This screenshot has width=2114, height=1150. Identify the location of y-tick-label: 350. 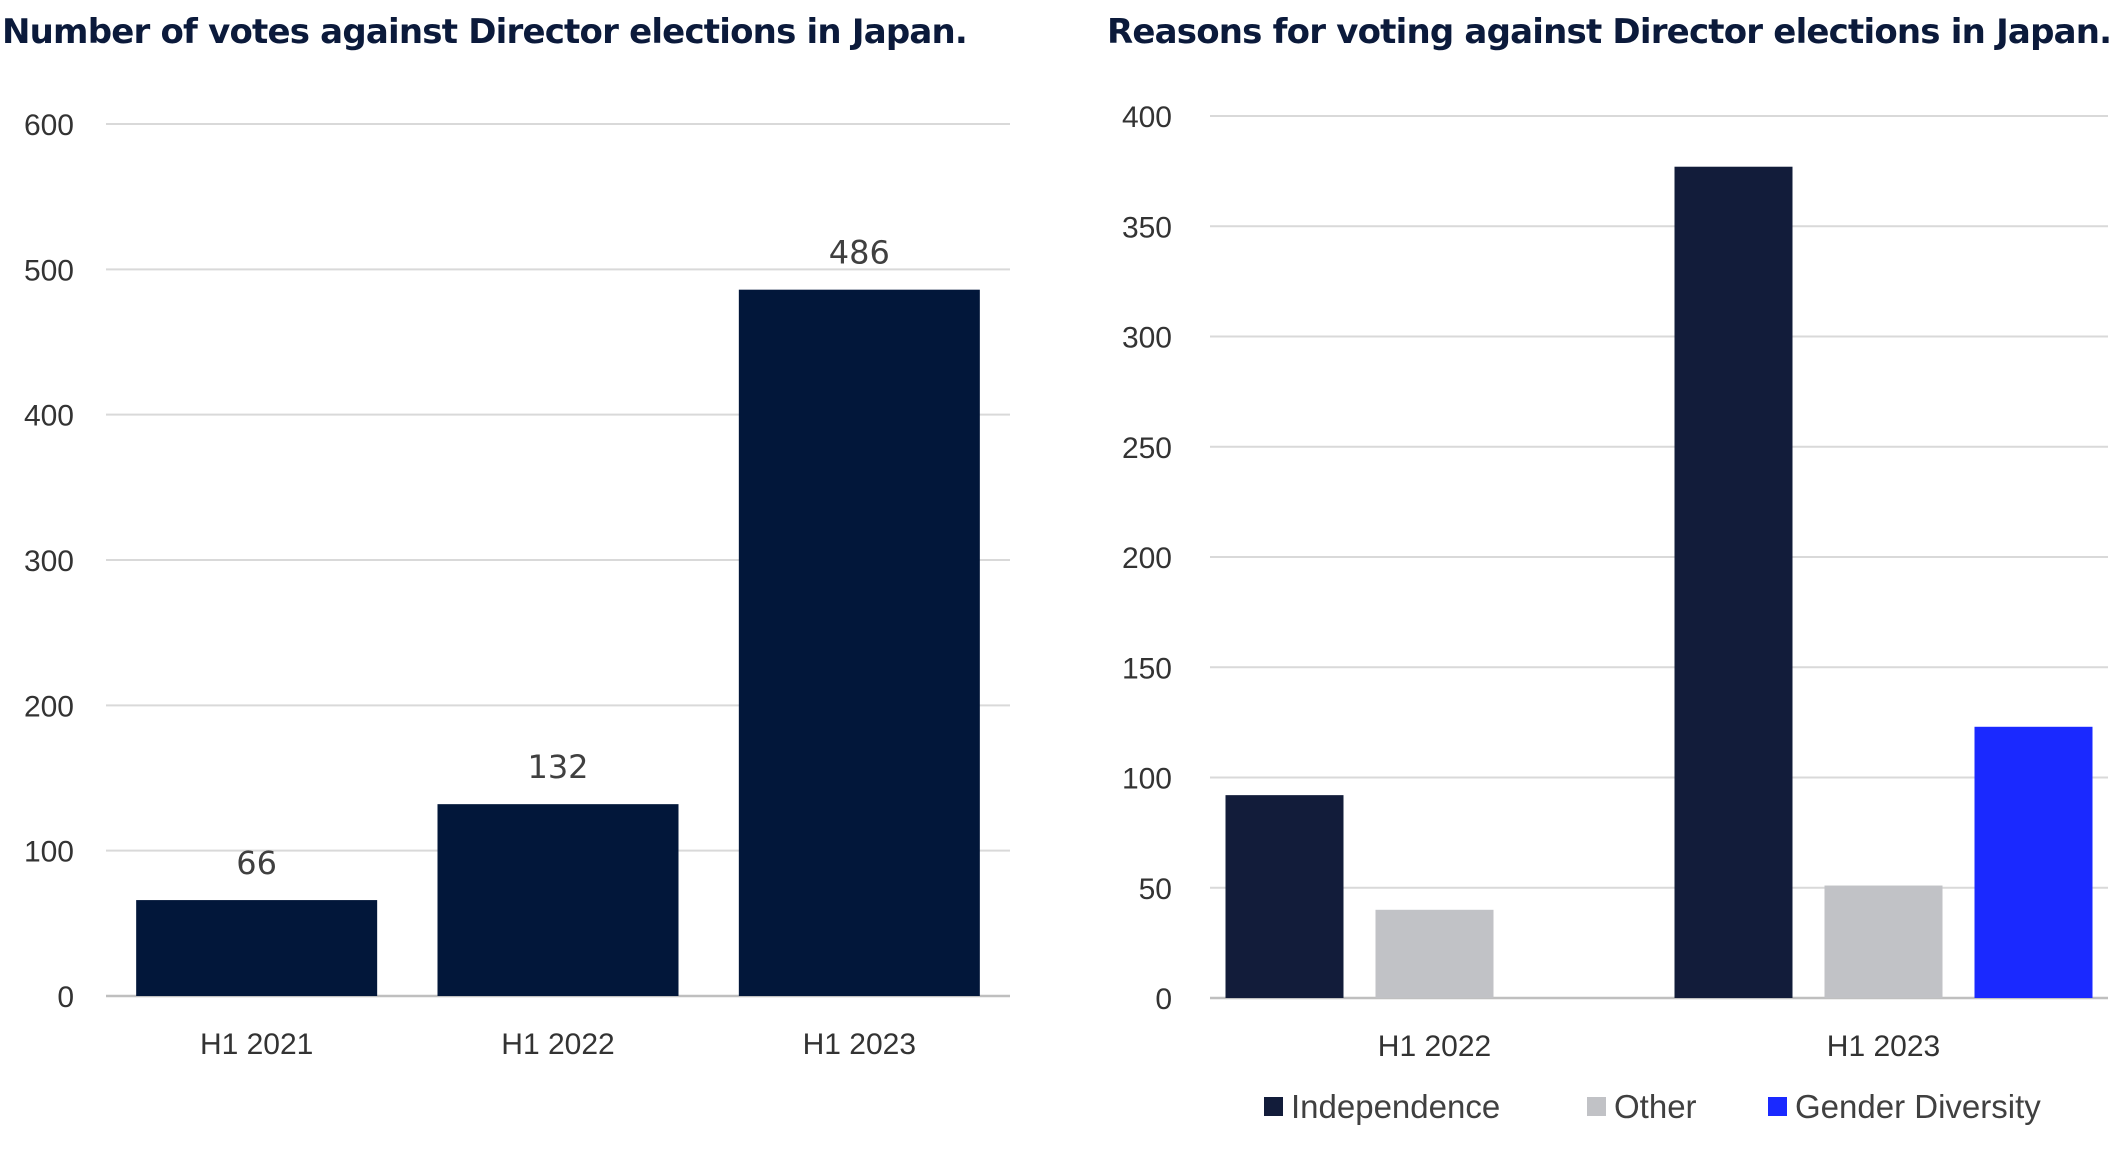
(1147, 227).